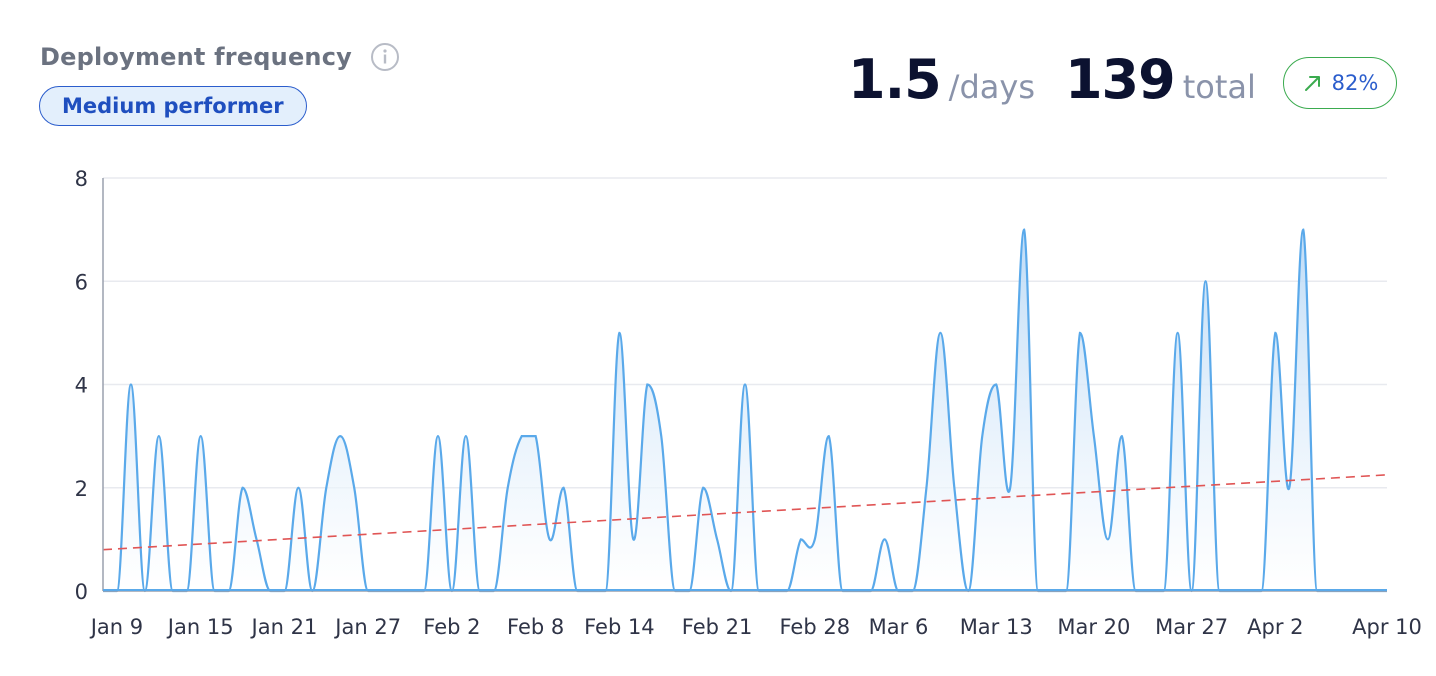 The height and width of the screenshot is (676, 1436). What do you see at coordinates (1120, 79) in the screenshot?
I see `total-value: 139` at bounding box center [1120, 79].